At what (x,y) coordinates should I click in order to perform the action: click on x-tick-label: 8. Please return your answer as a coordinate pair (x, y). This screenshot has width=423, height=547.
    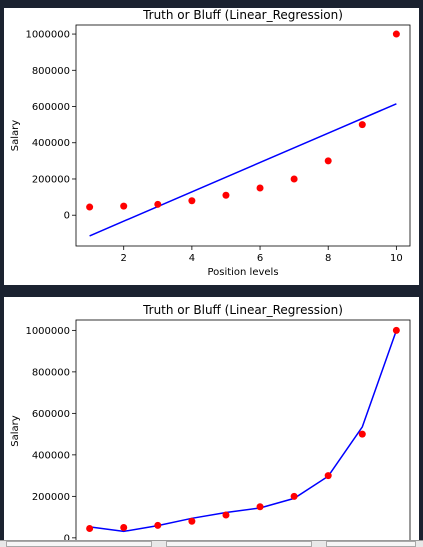
    Looking at the image, I should click on (328, 258).